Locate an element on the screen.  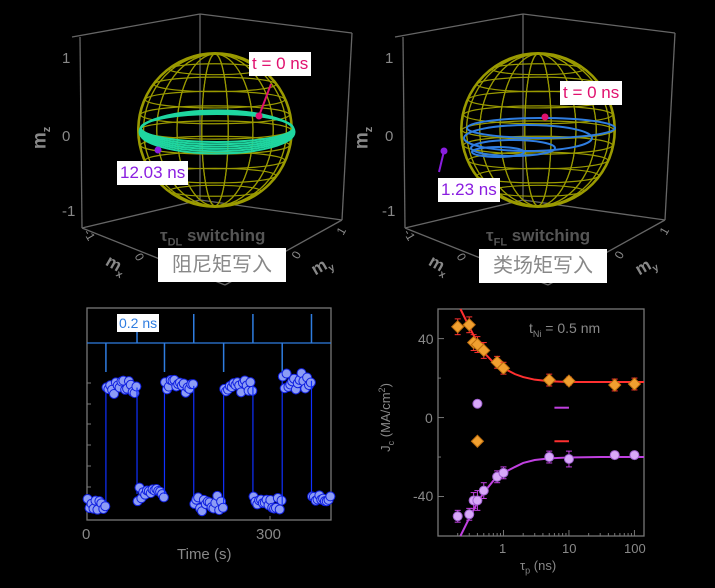
thickness-annotation: tNi = 0.5 nm is located at coordinates (565, 329).